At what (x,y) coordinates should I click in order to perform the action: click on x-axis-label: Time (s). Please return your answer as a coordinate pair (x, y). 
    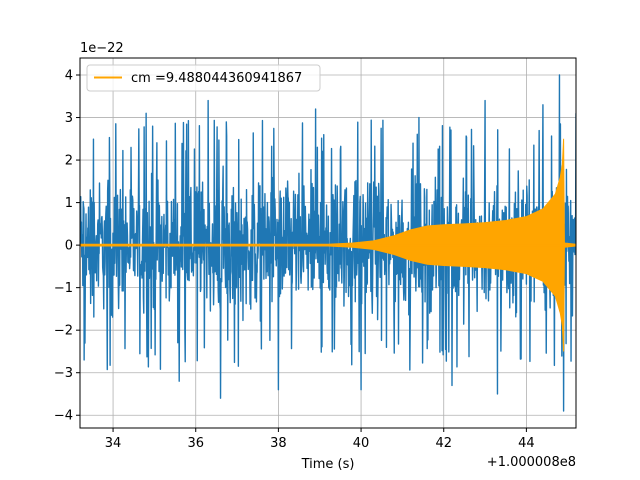
    Looking at the image, I should click on (328, 464).